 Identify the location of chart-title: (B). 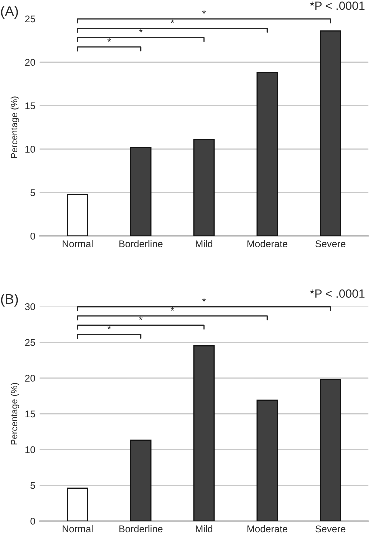
(9, 300).